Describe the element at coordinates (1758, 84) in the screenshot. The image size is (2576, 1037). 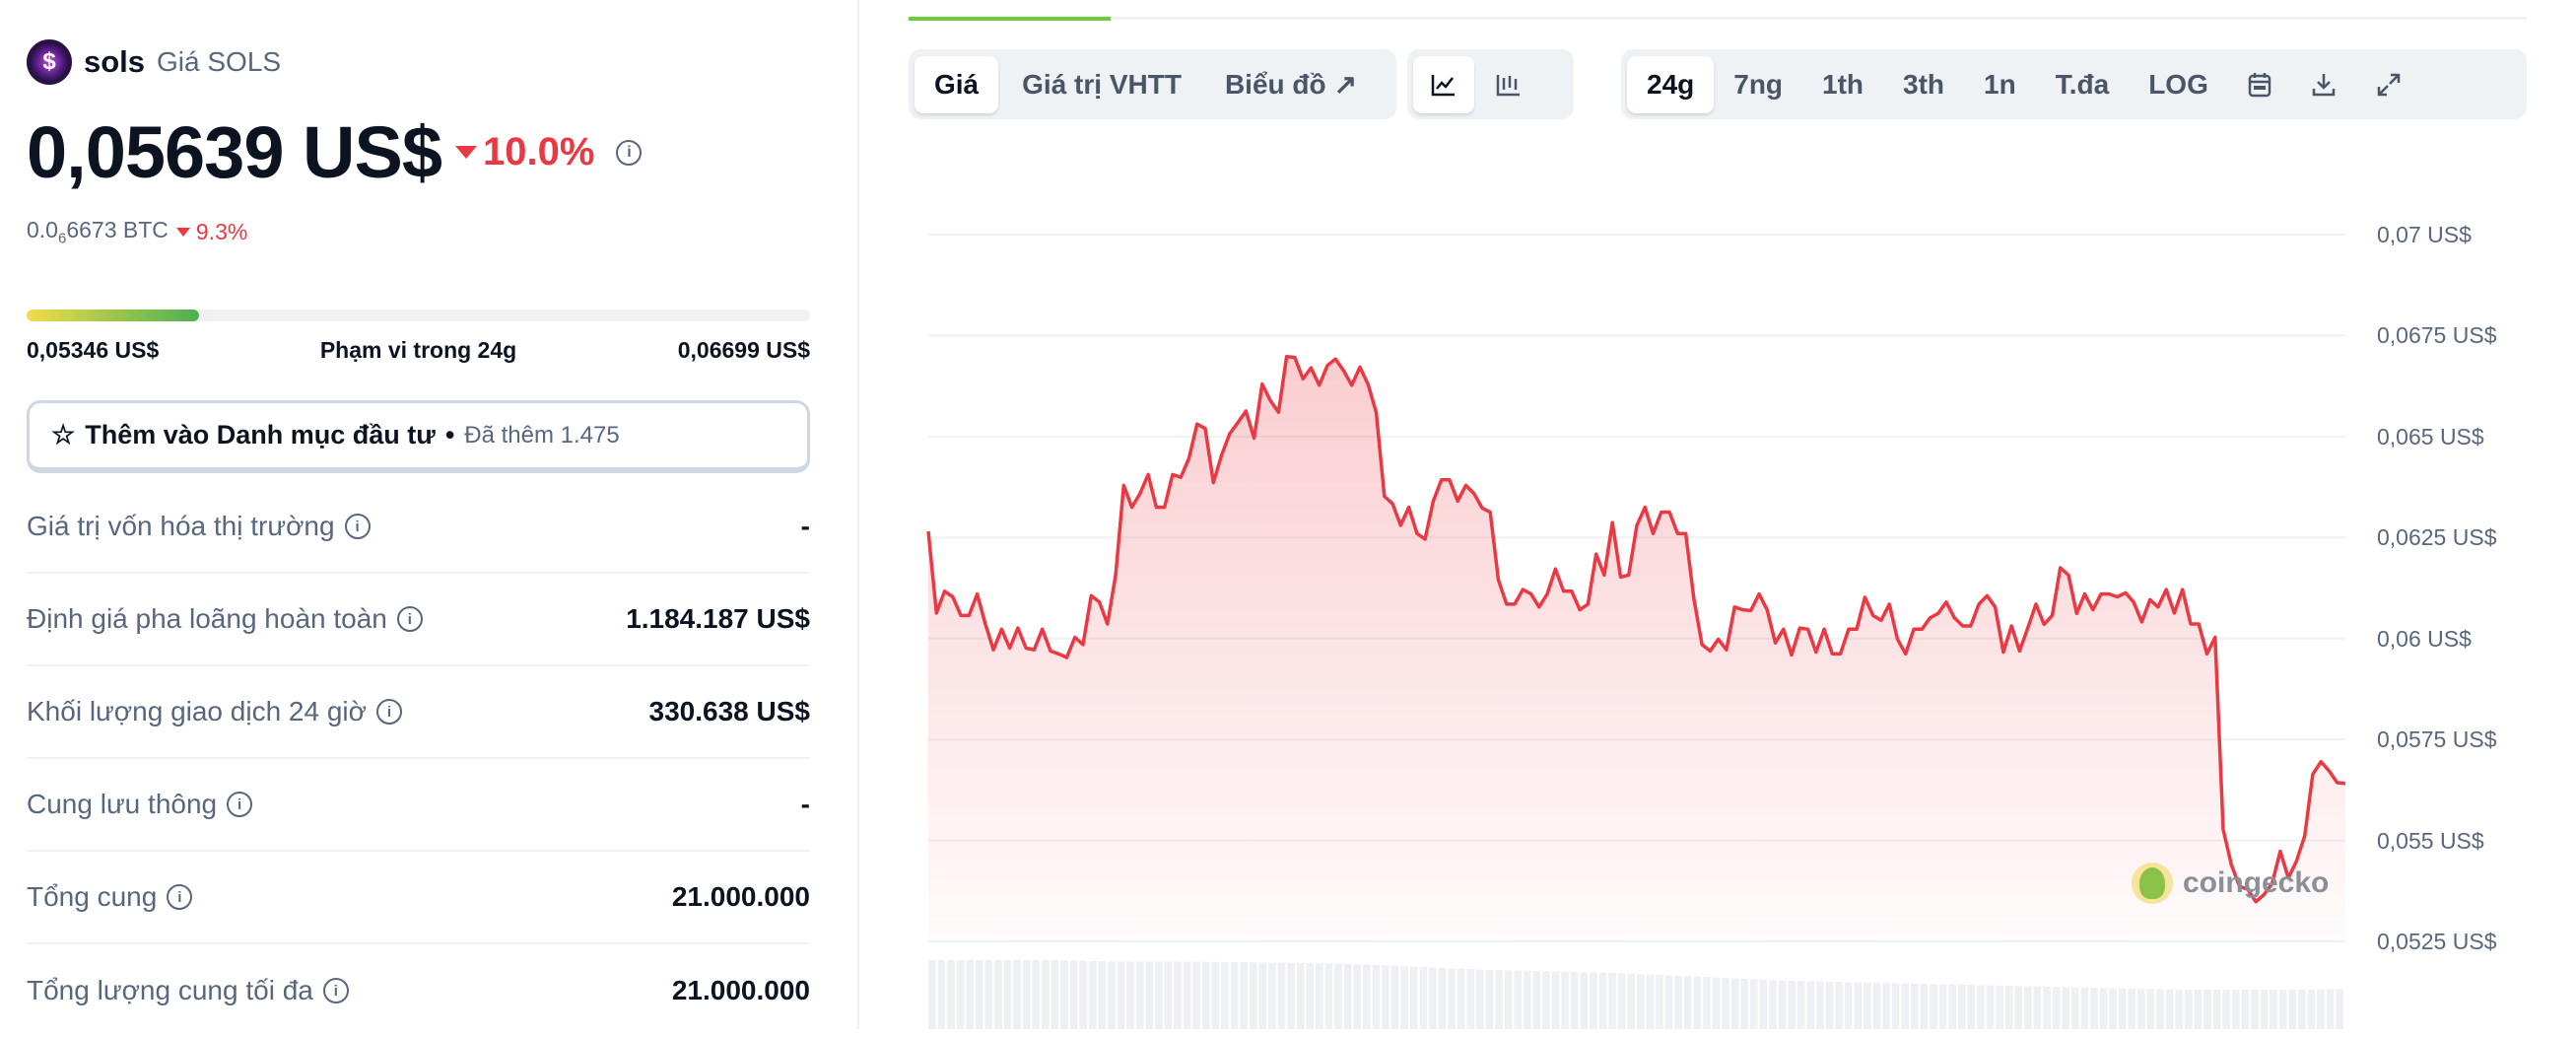
I see `range-7d: 7ng` at that location.